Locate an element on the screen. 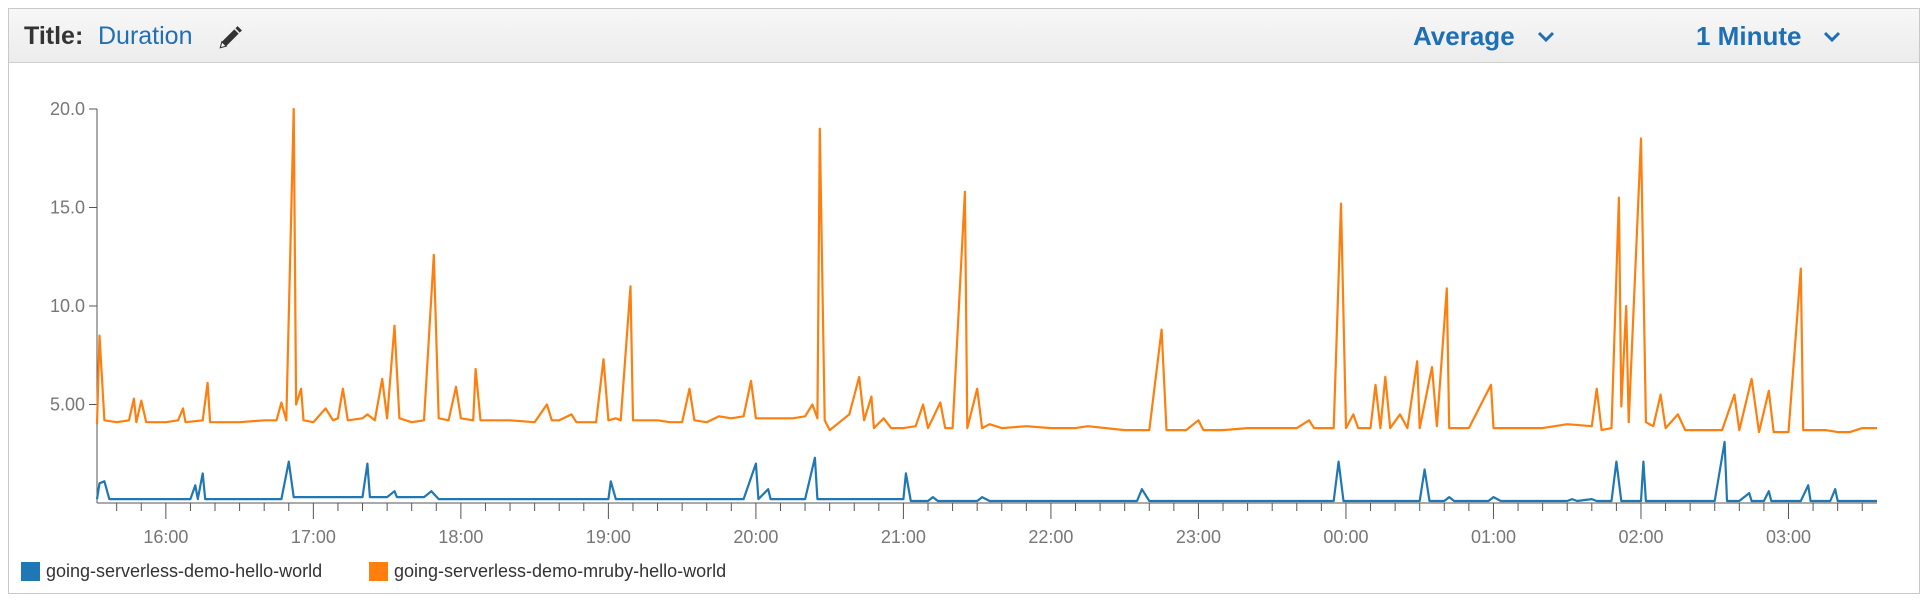 The image size is (1926, 600). period-dropdown: 1 Minute is located at coordinates (1768, 36).